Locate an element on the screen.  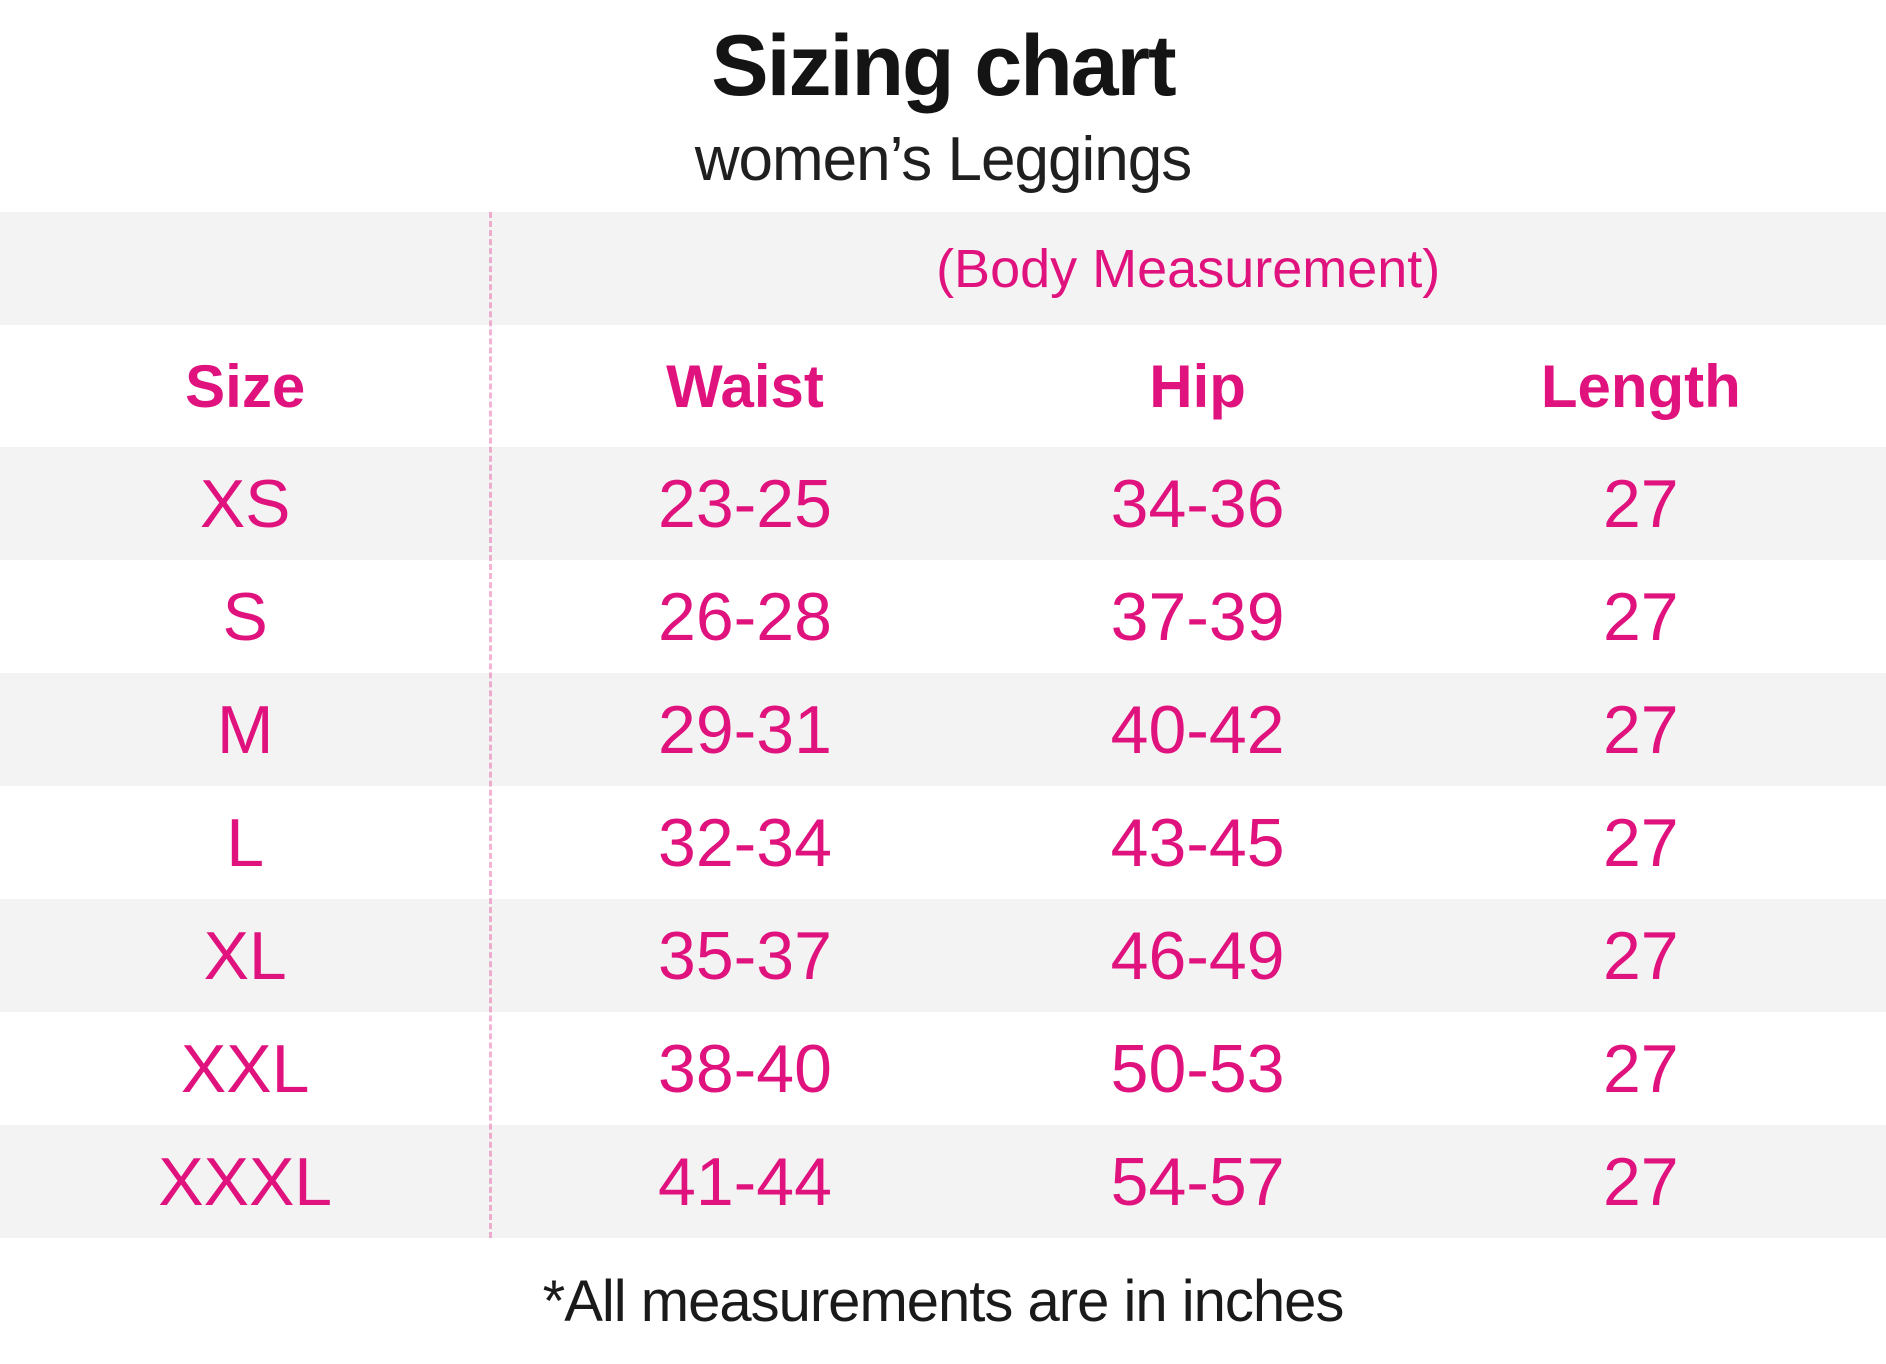
hip-cell: 46-49 is located at coordinates (1197, 955).